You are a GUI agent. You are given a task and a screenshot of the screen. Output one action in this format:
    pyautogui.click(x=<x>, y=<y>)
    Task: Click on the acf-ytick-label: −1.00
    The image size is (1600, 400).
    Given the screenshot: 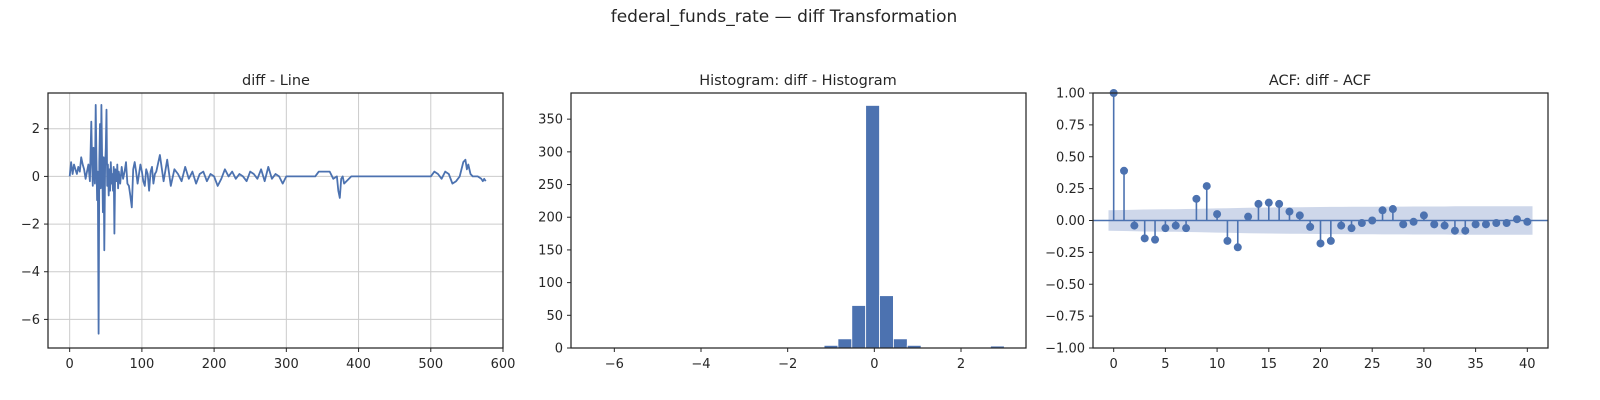 What is the action you would take?
    pyautogui.click(x=1065, y=349)
    